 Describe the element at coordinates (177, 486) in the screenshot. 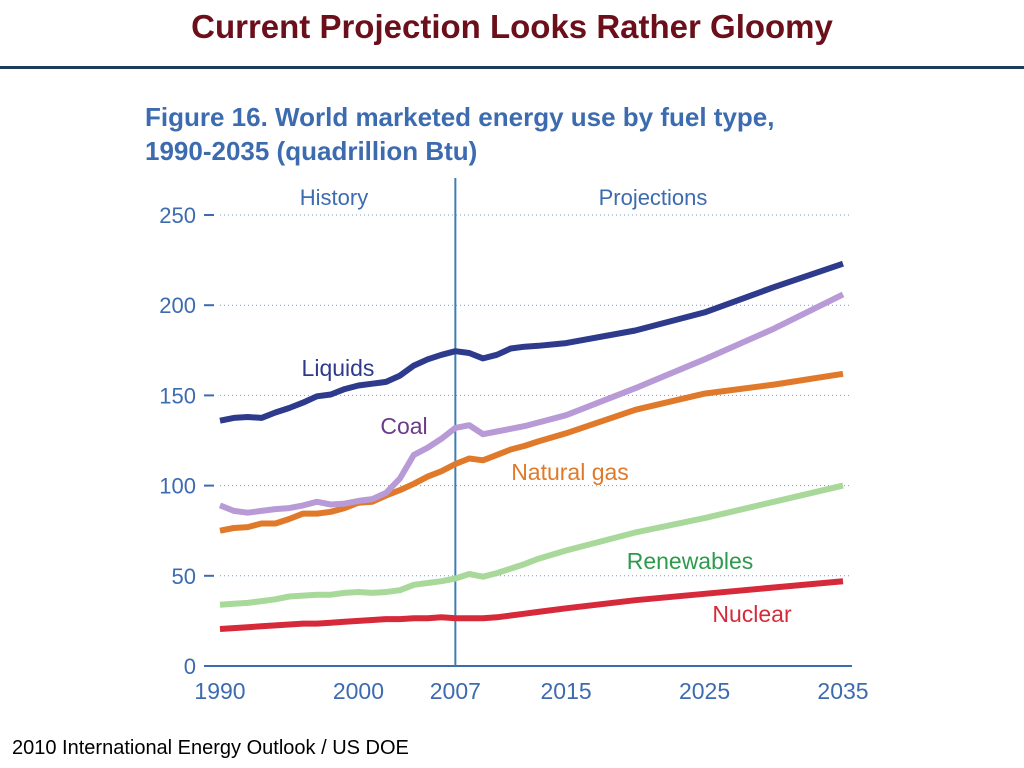

I see `y-tick-label: 100` at that location.